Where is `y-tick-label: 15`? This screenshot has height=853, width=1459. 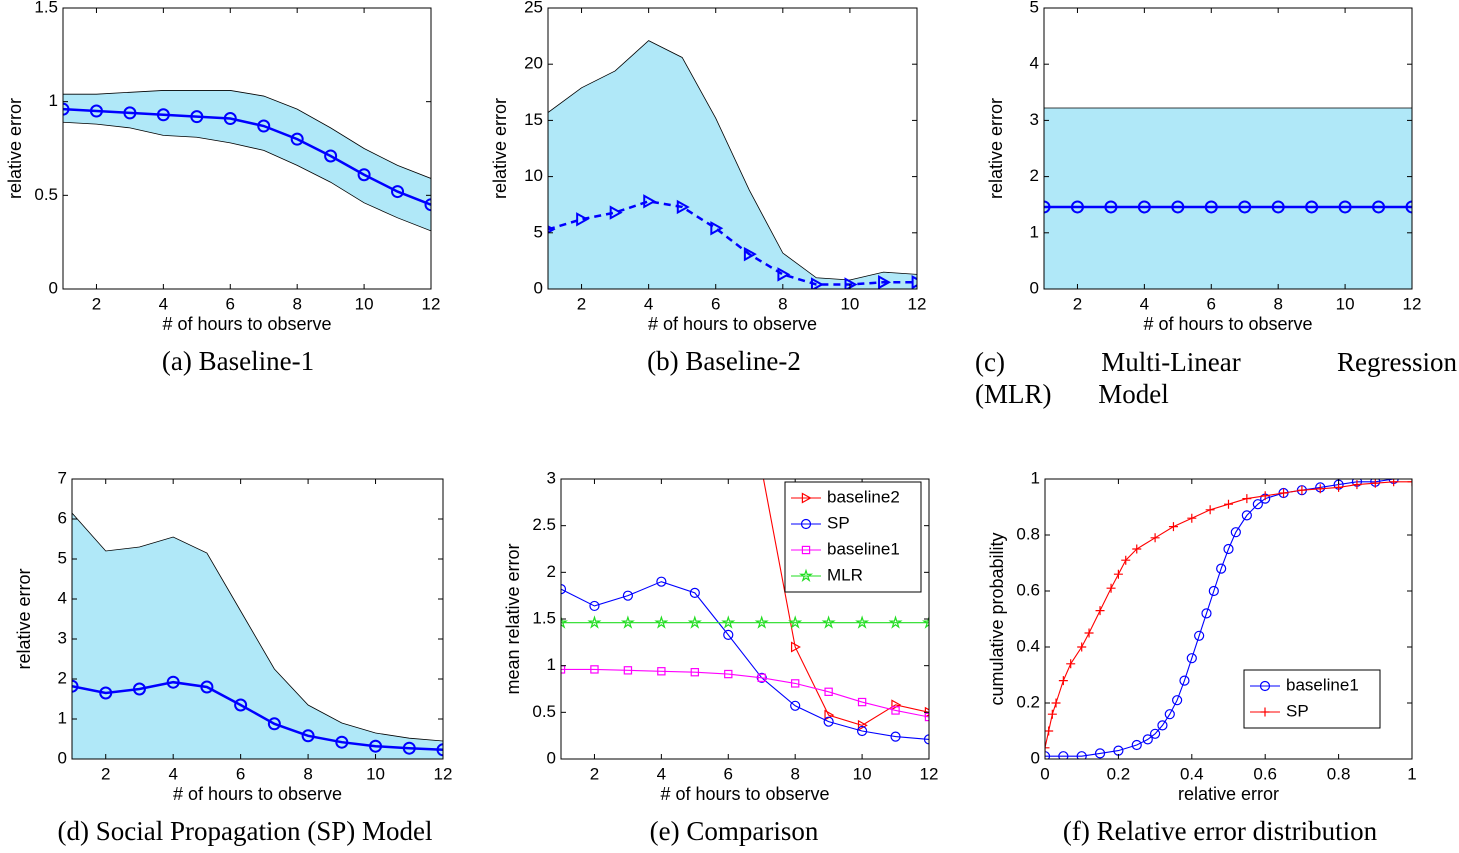 y-tick-label: 15 is located at coordinates (533, 119).